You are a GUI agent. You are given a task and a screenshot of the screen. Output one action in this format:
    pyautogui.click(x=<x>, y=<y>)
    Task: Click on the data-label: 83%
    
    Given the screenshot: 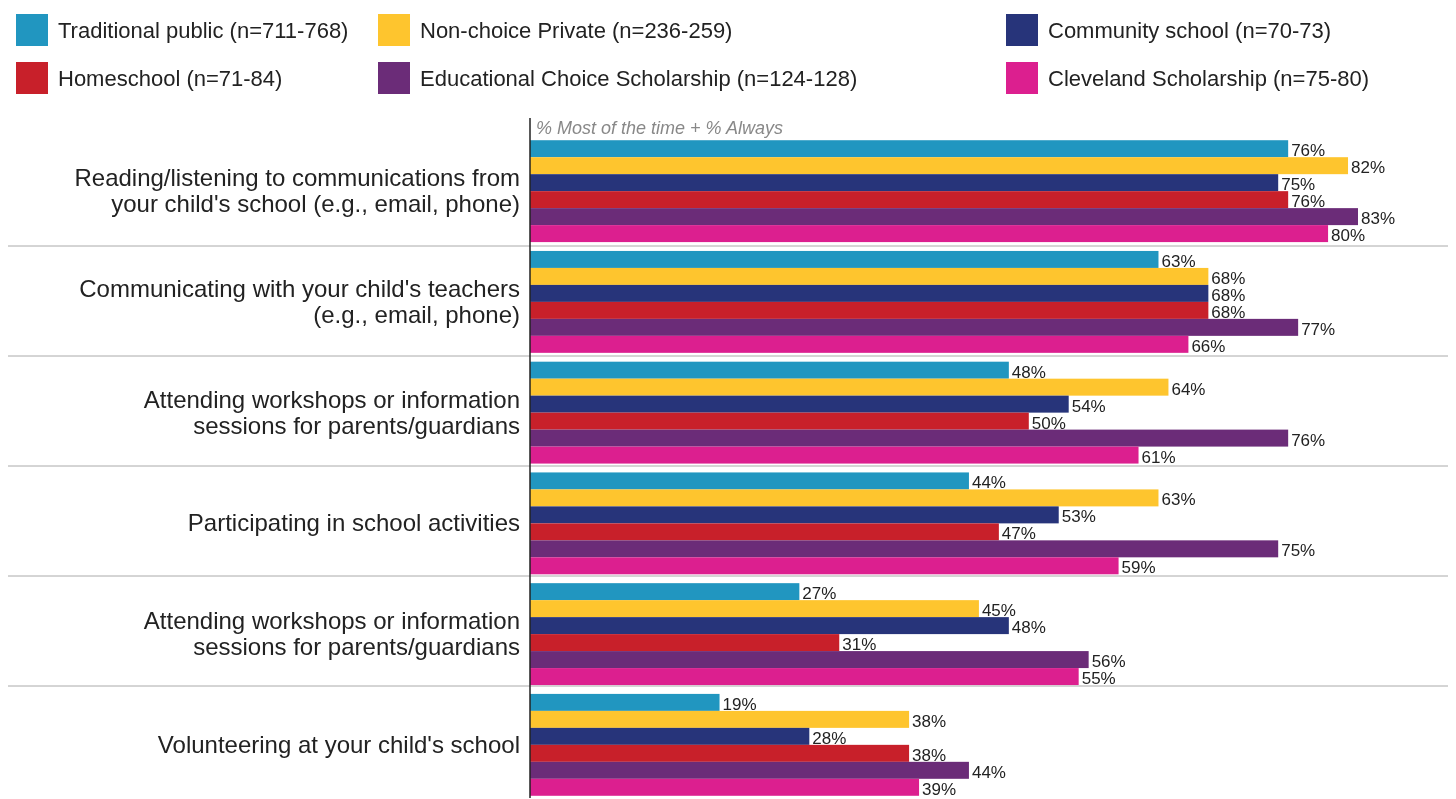 What is the action you would take?
    pyautogui.click(x=1378, y=219)
    